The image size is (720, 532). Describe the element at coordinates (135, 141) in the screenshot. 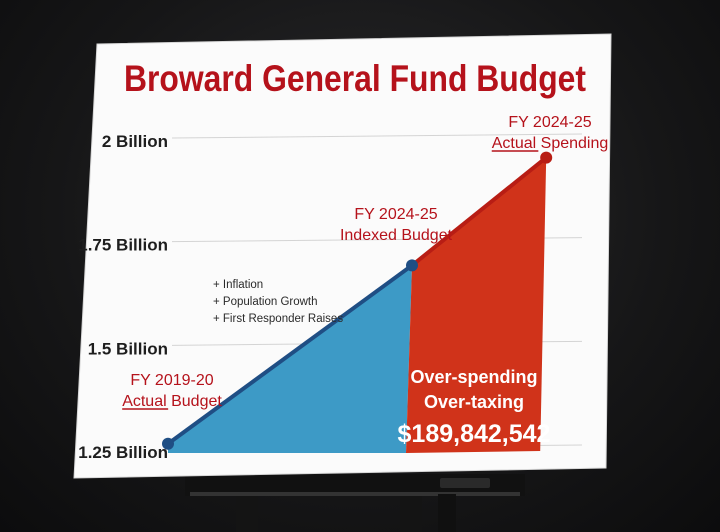

I see `y-tick-label: 2 Billion` at that location.